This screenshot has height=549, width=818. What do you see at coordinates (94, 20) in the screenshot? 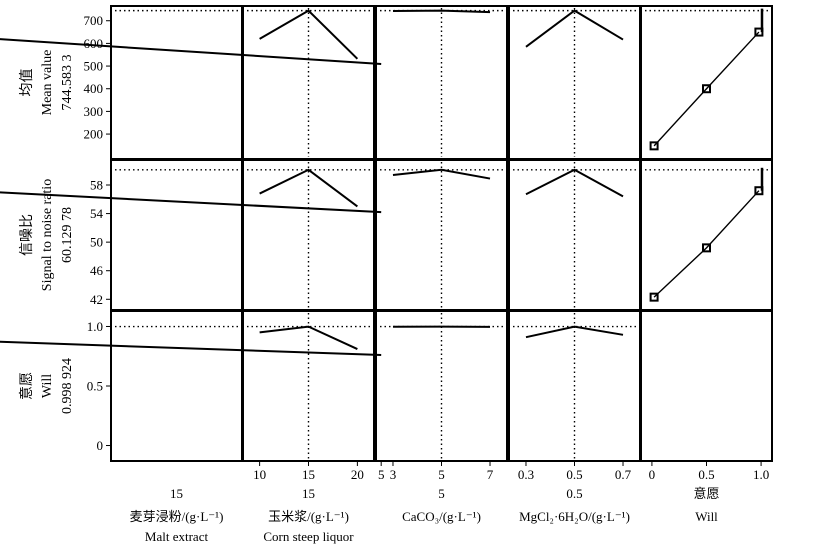
I see `y-tick-label: 700` at bounding box center [94, 20].